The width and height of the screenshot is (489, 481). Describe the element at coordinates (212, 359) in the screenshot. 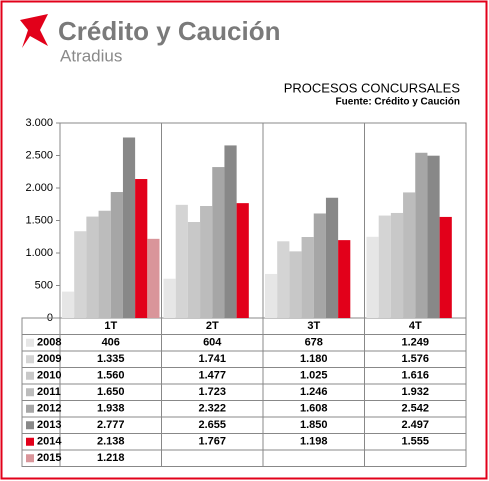

I see `table-value: 1.741` at that location.